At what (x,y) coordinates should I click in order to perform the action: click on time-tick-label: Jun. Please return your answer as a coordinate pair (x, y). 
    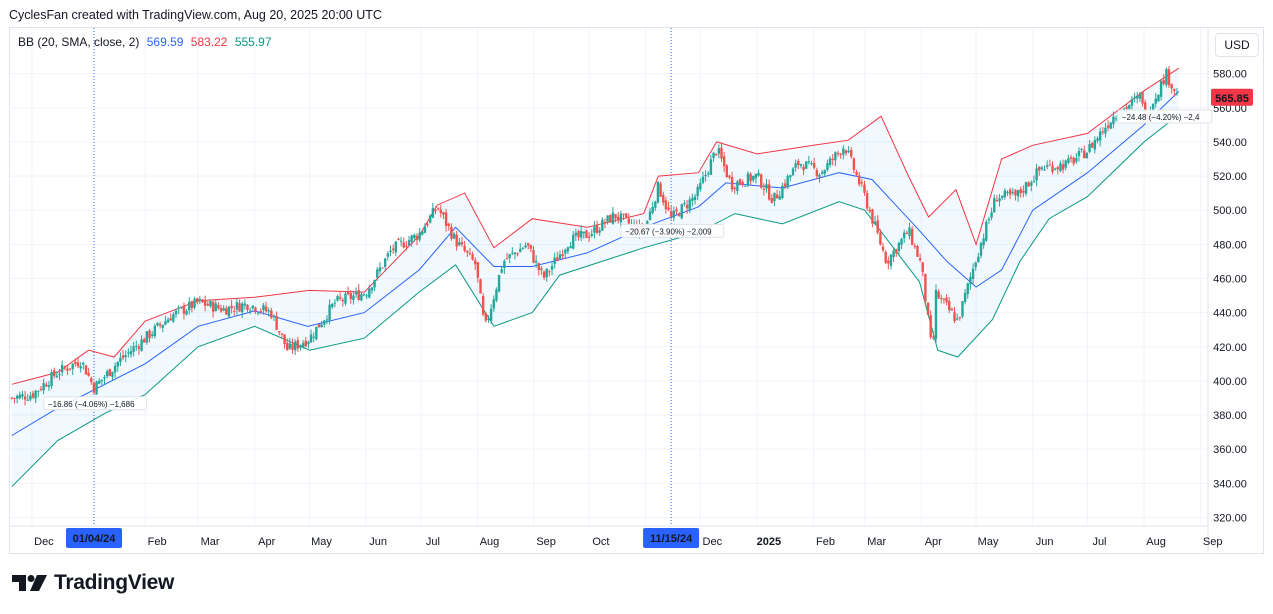
    Looking at the image, I should click on (378, 542).